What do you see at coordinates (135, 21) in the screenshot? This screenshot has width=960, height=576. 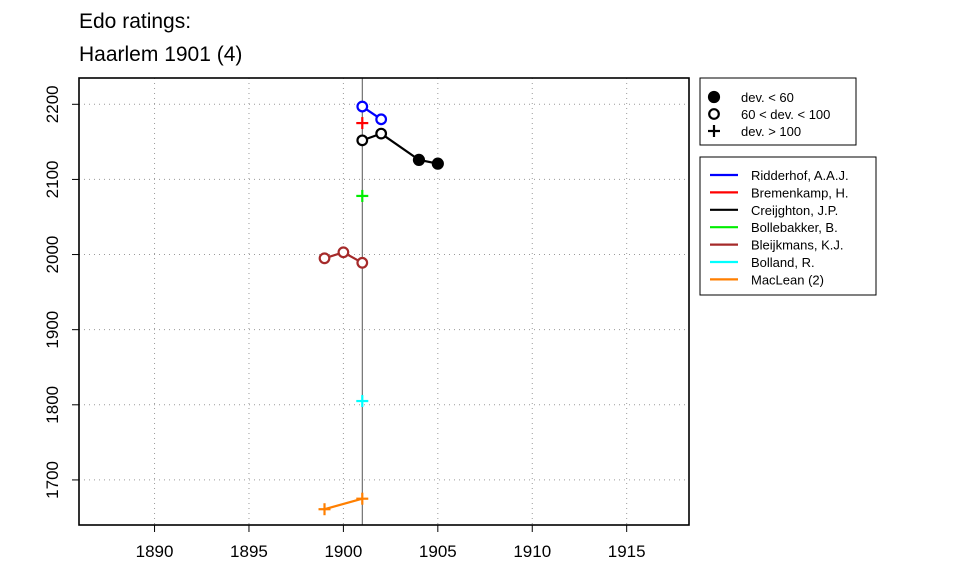 I see `chart-title: Edo ratings:` at bounding box center [135, 21].